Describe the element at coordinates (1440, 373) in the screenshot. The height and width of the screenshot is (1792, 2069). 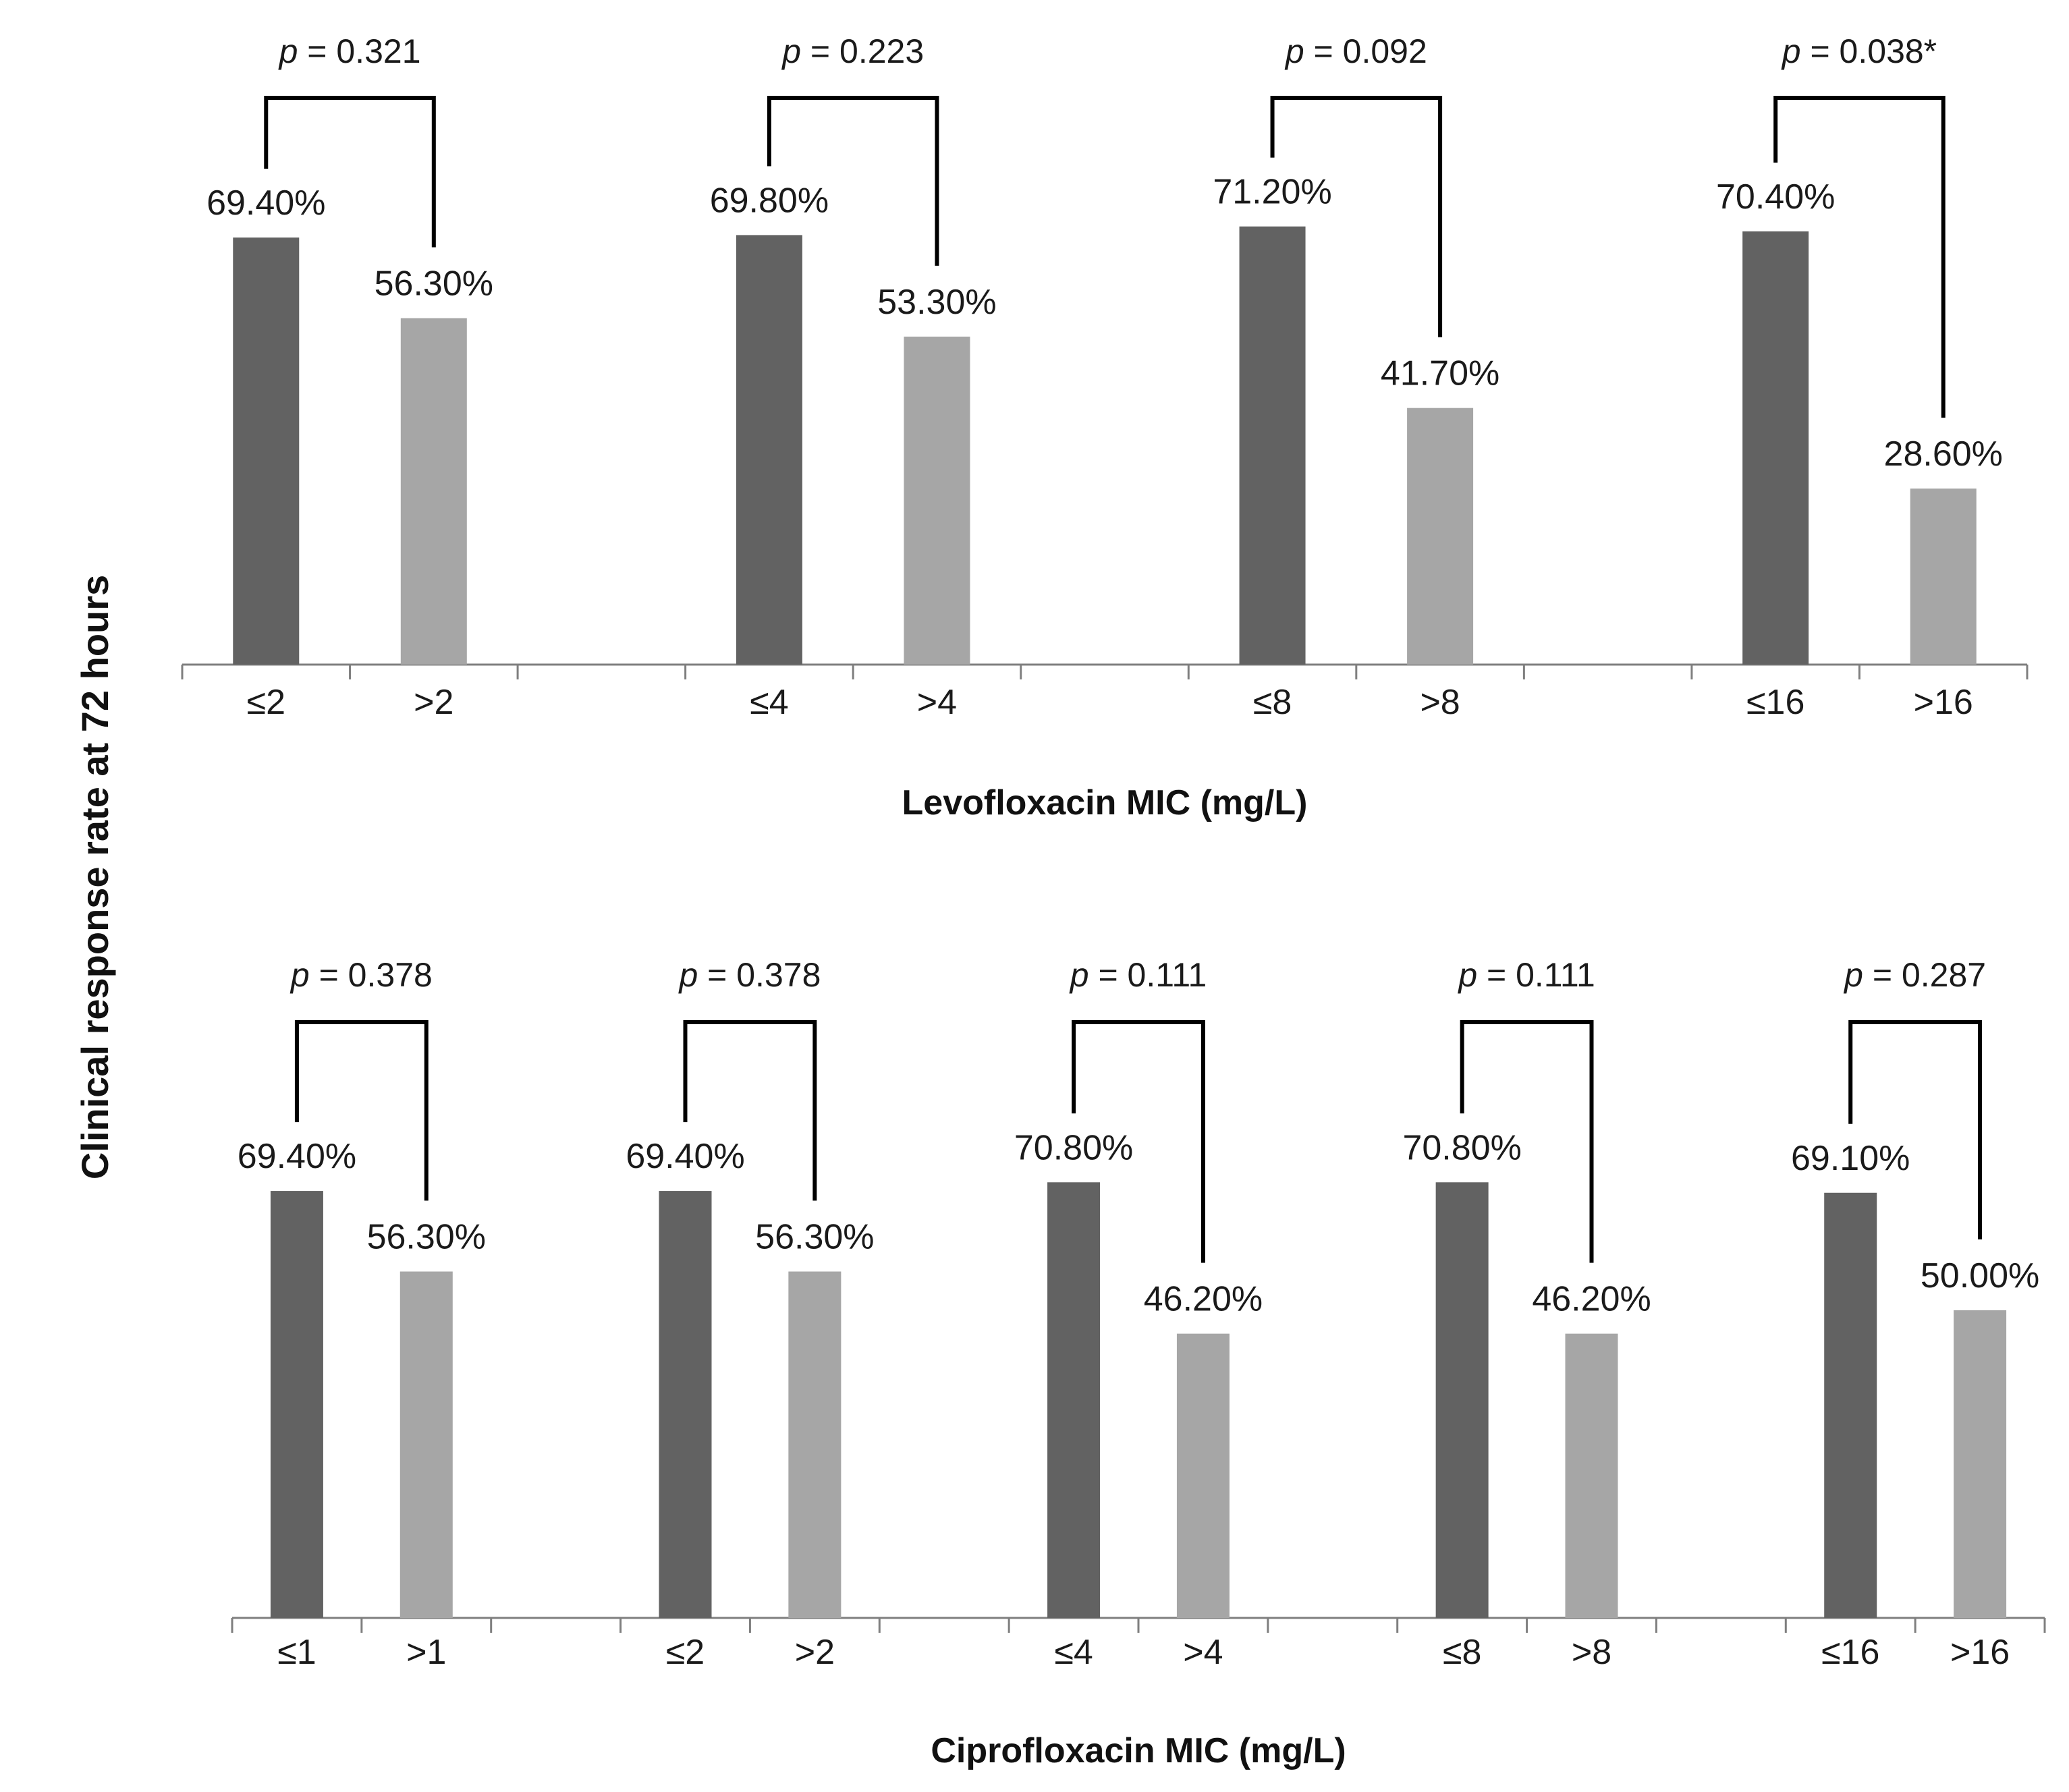
I see `data-label: 41.70%` at that location.